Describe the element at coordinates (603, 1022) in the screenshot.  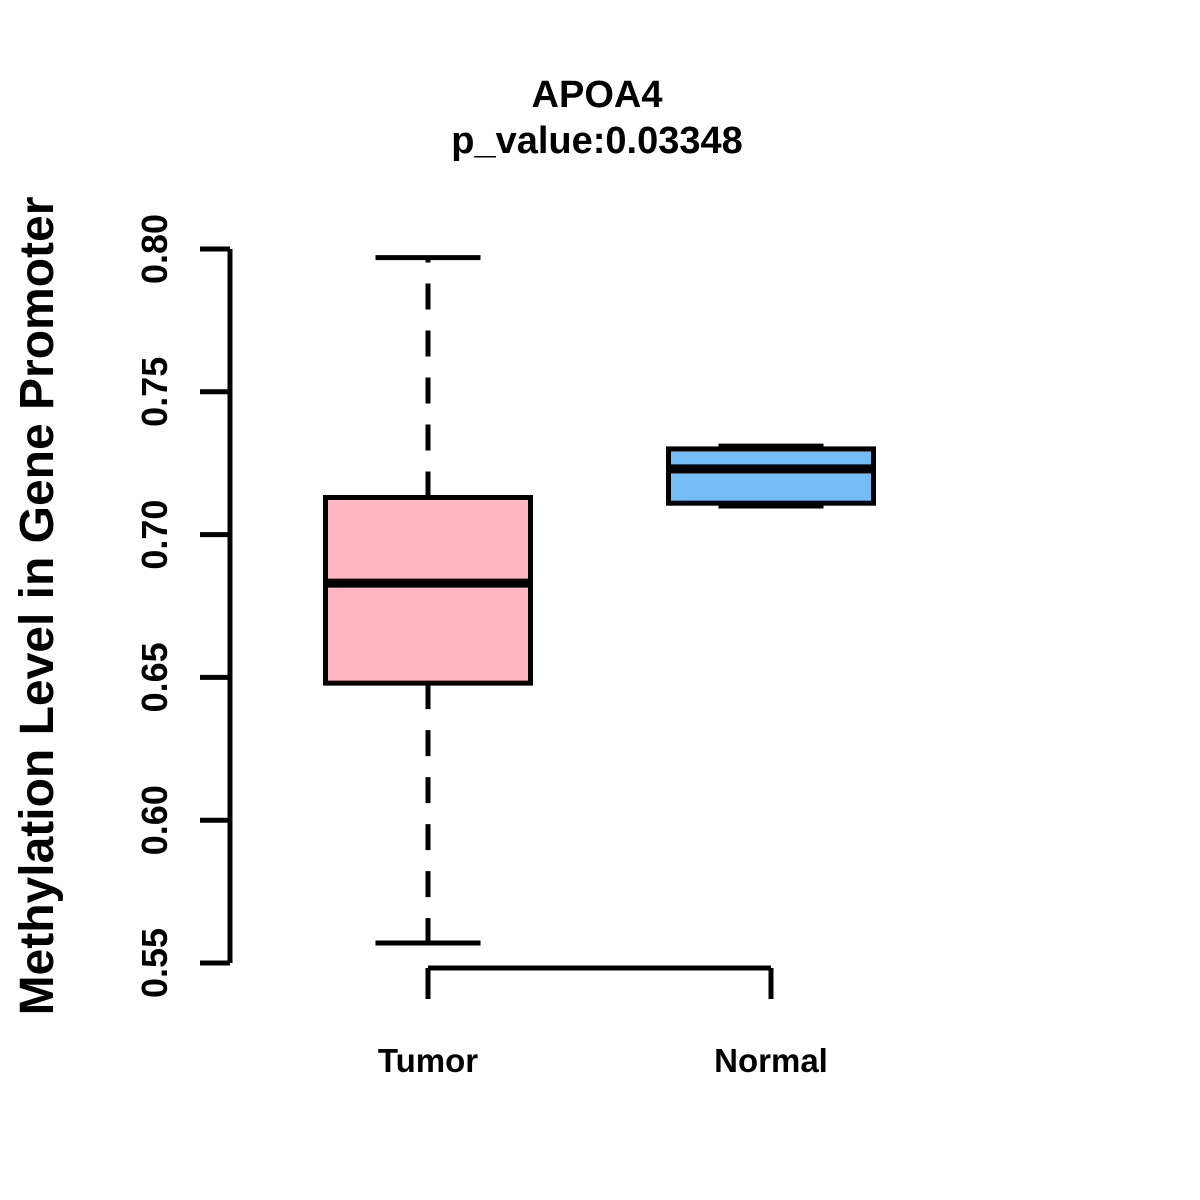
I see `x-axis: Tumor Normal` at that location.